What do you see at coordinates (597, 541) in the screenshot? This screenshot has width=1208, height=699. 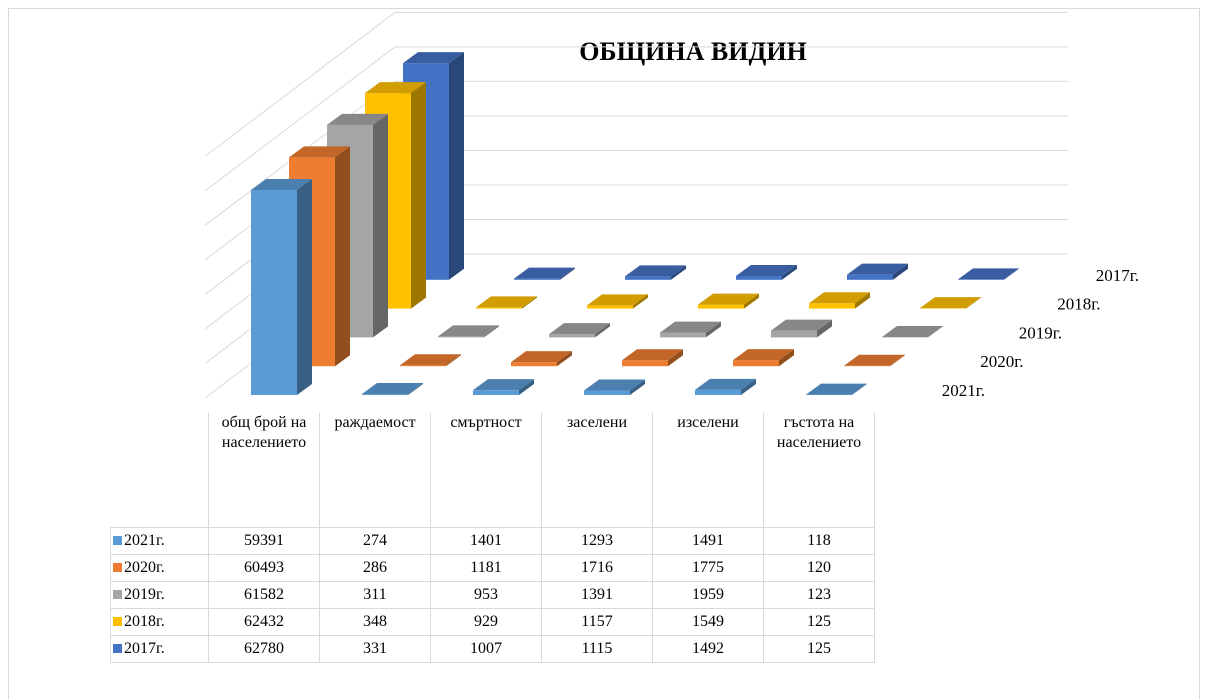 I see `table-value: 1293` at bounding box center [597, 541].